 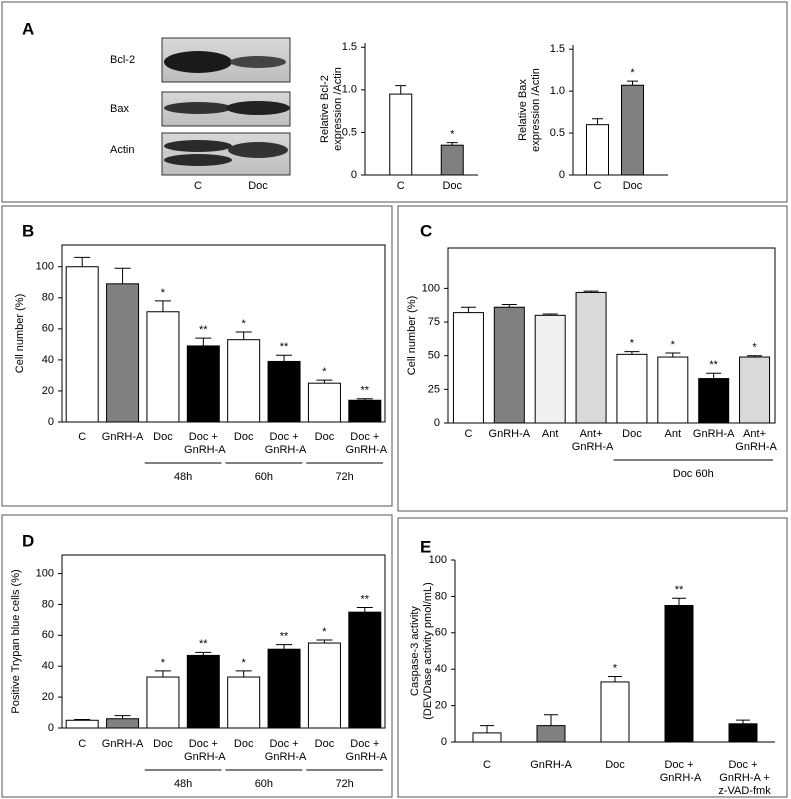 I want to click on y-tick-label: 40, so click(x=48, y=360).